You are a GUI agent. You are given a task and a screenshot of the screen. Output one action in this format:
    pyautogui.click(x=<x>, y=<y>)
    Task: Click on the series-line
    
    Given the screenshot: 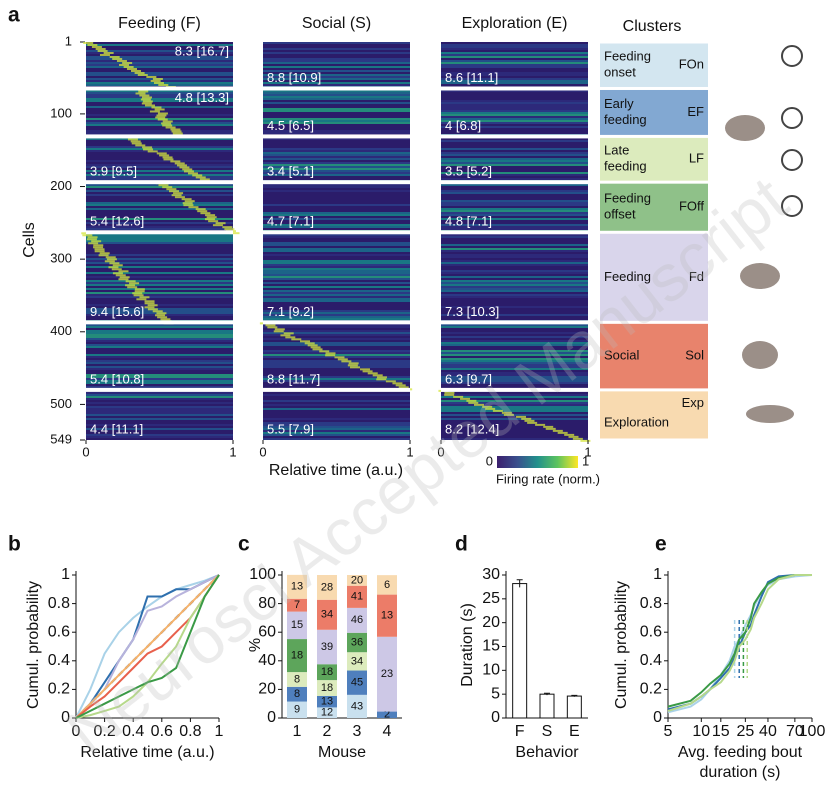 What is the action you would take?
    pyautogui.click(x=147, y=646)
    